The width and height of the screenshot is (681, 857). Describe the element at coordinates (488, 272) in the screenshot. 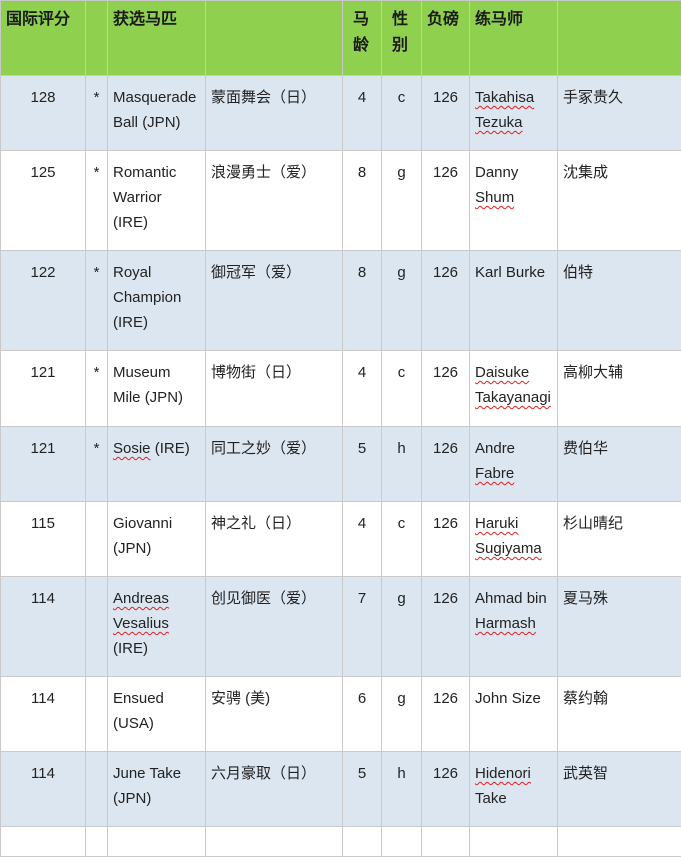

I see `word: Karl` at that location.